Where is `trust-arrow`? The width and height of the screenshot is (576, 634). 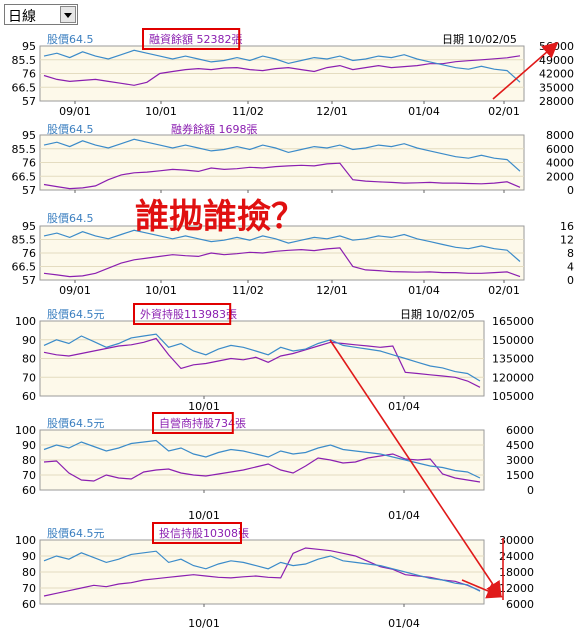 trust-arrow is located at coordinates (482, 589).